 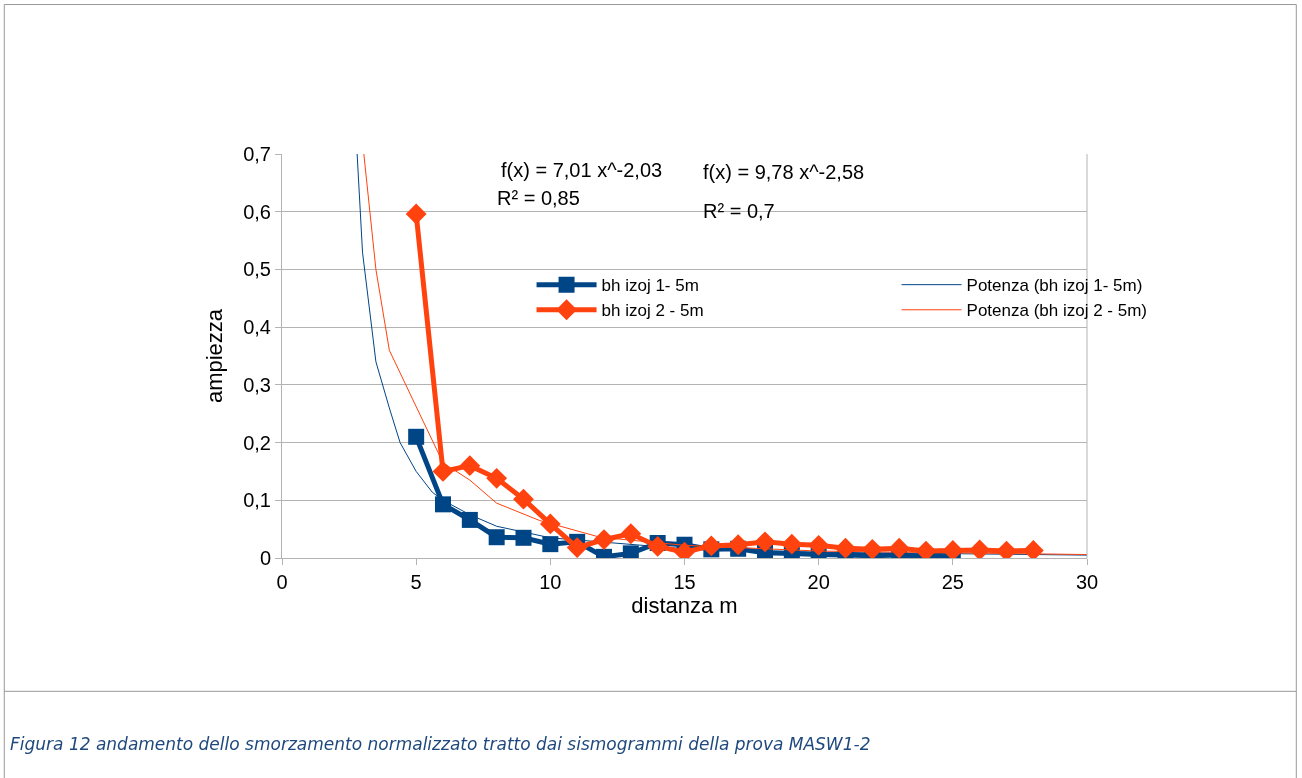 I want to click on y-tick-label: 0,6, so click(x=257, y=211).